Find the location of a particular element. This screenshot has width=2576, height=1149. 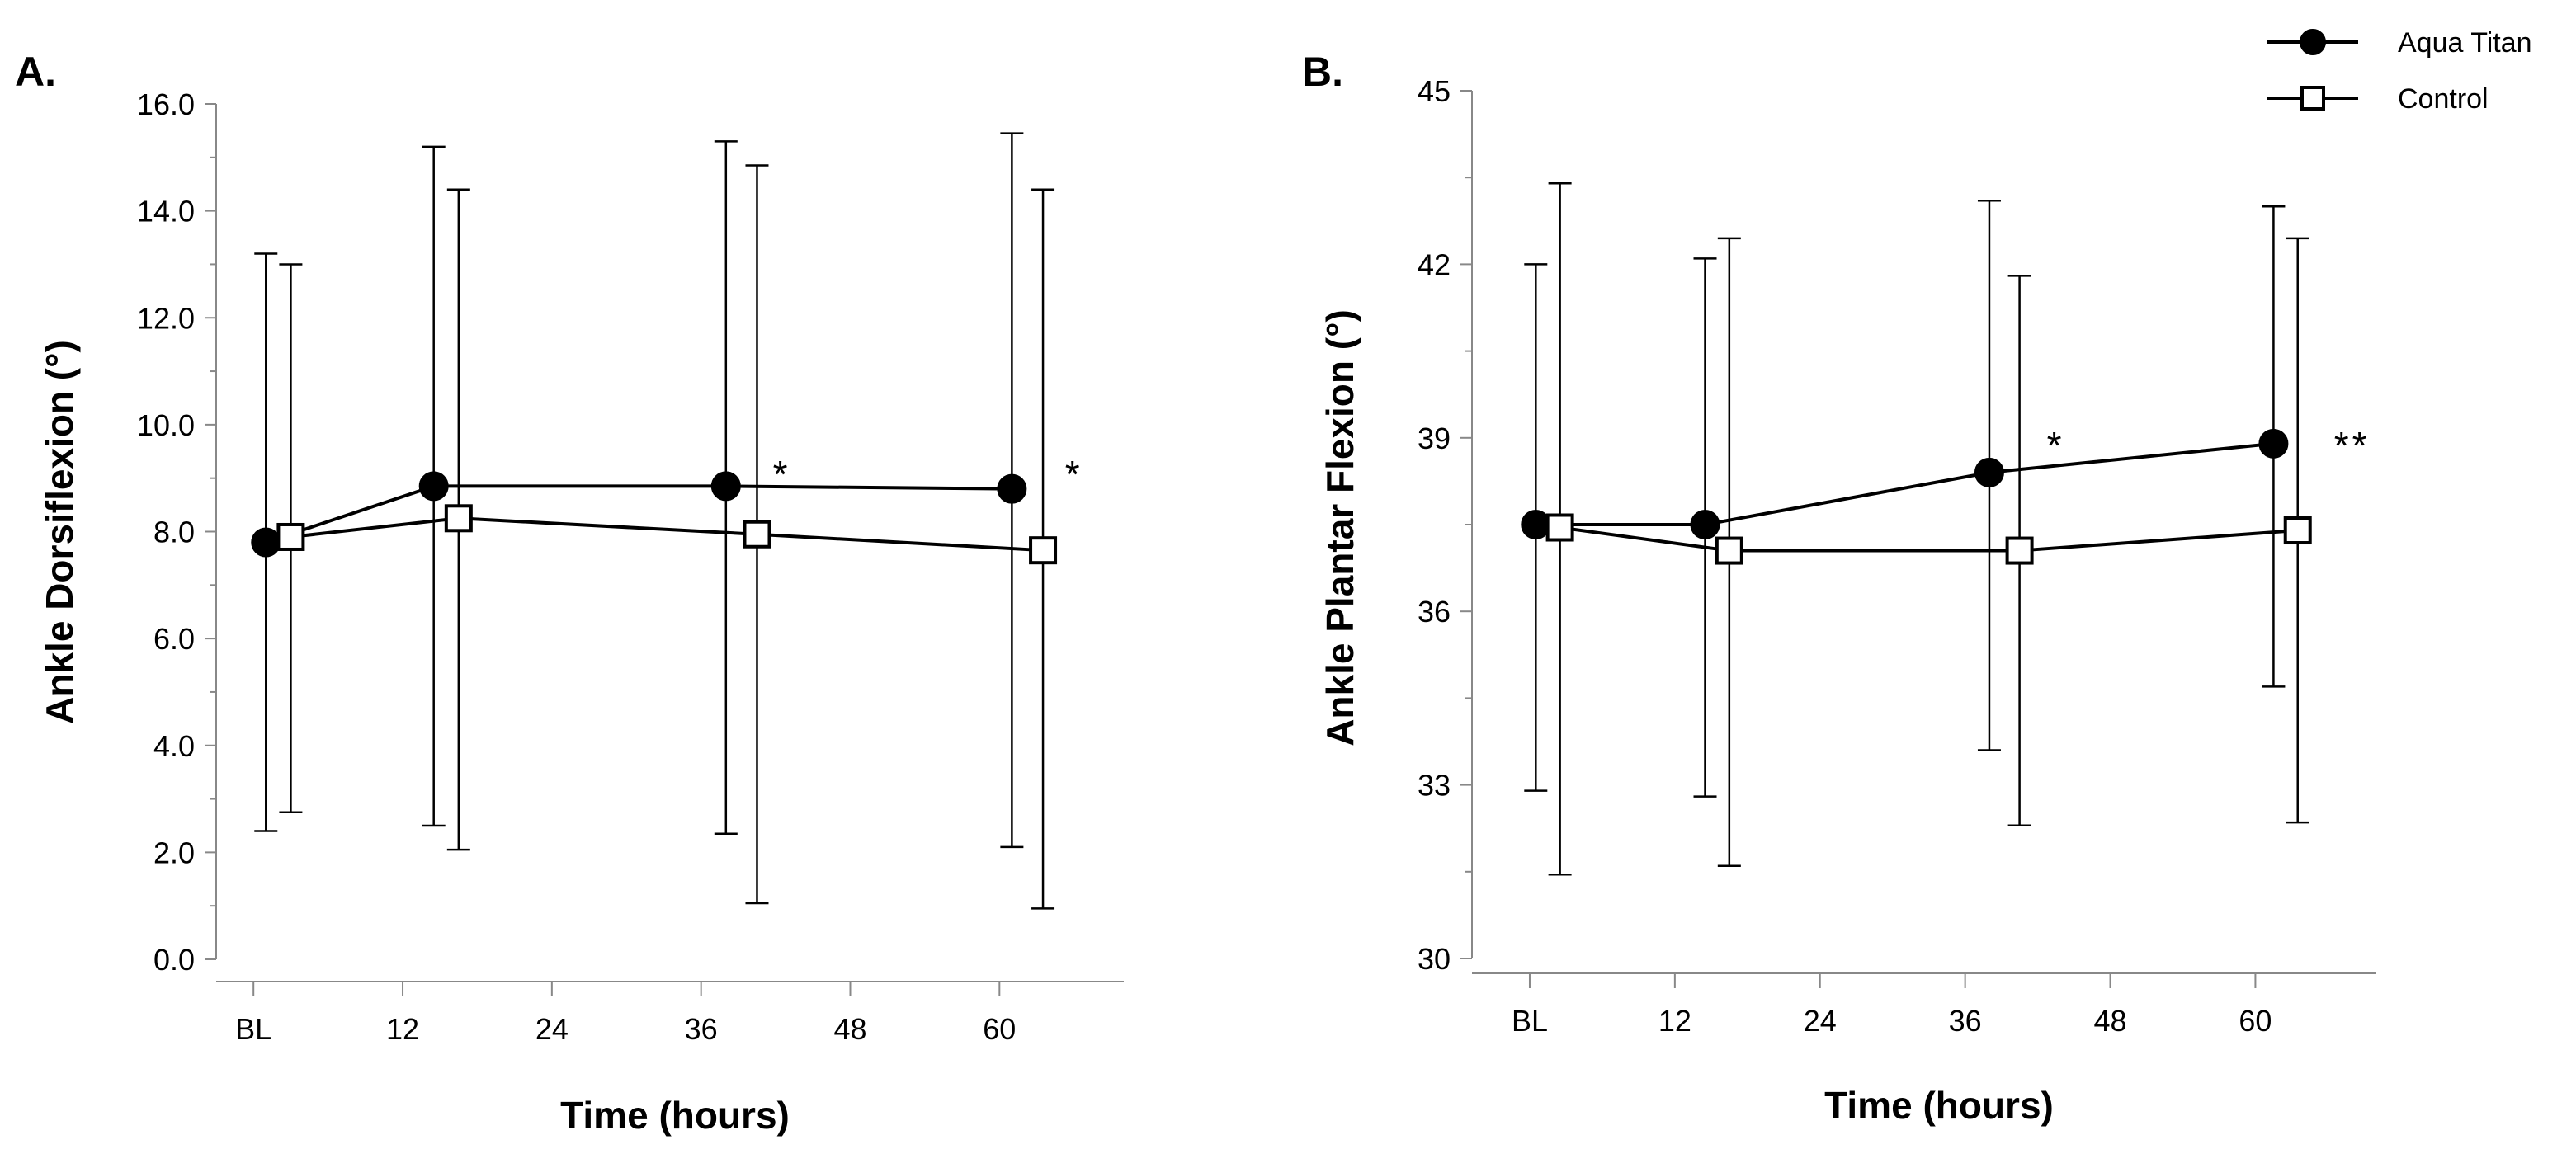

legend-control-marker is located at coordinates (2312, 99).